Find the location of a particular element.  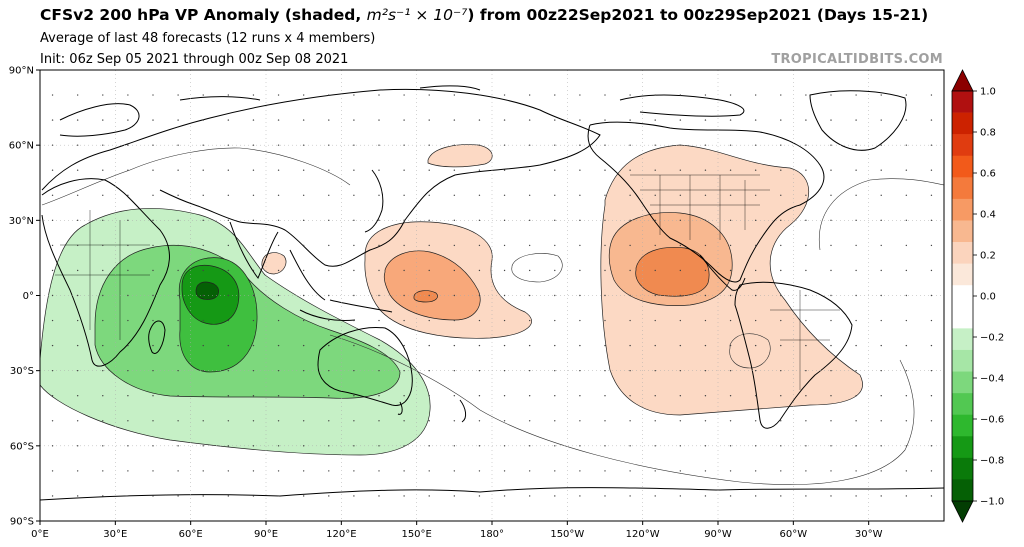

pos-anomaly-0.6 is located at coordinates (672, 271).